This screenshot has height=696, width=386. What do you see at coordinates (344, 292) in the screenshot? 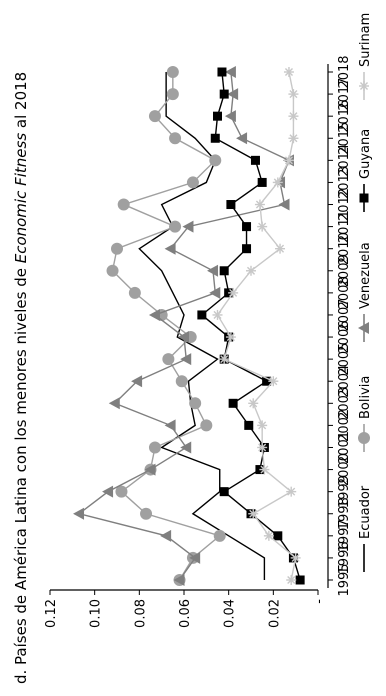
I see `x-tick-label: 2008` at bounding box center [344, 292].